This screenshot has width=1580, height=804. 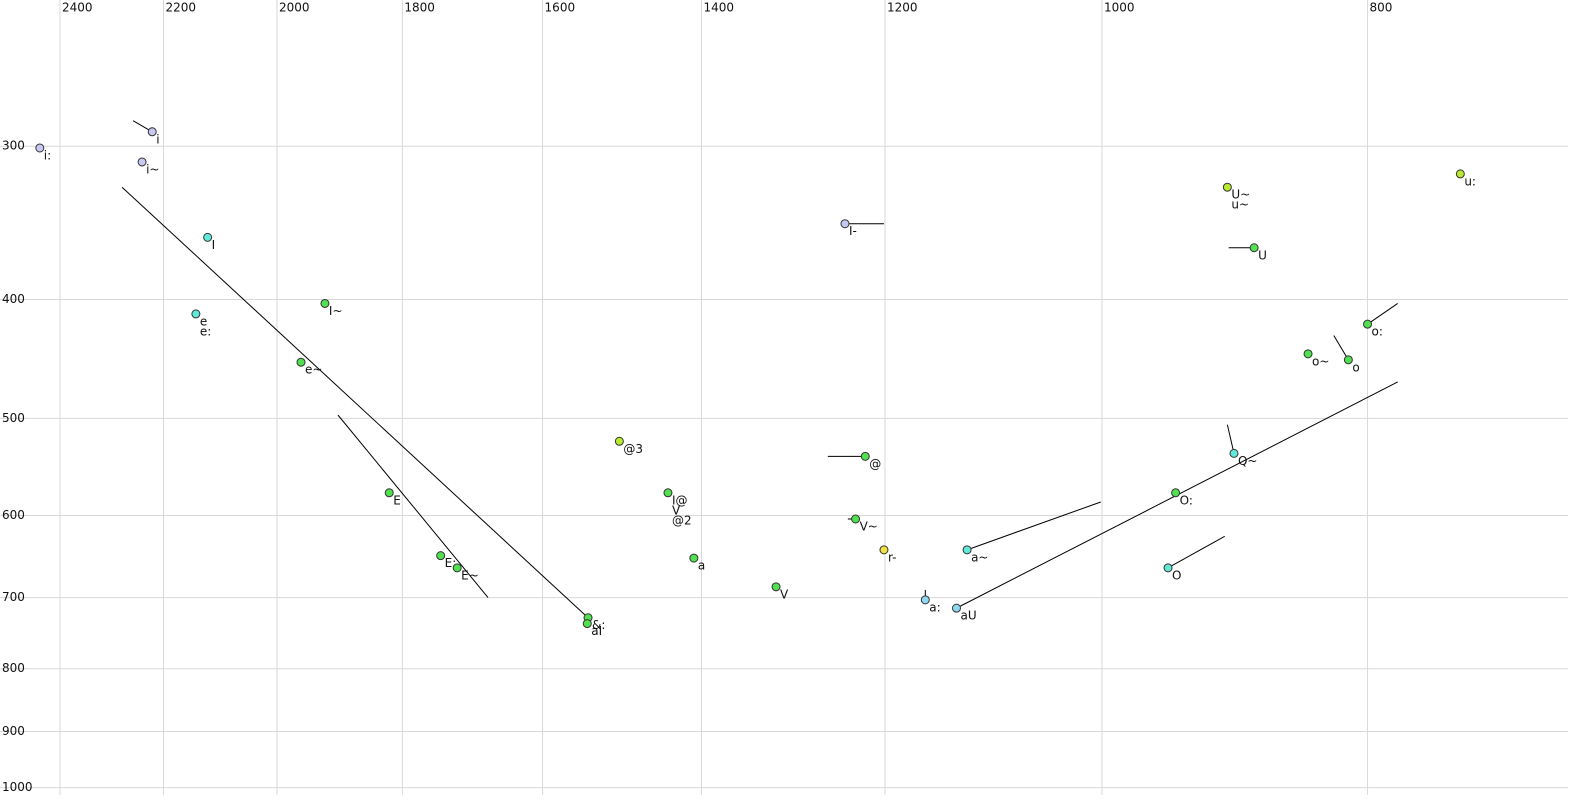 What do you see at coordinates (205, 331) in the screenshot?
I see `vowel-label: e:` at bounding box center [205, 331].